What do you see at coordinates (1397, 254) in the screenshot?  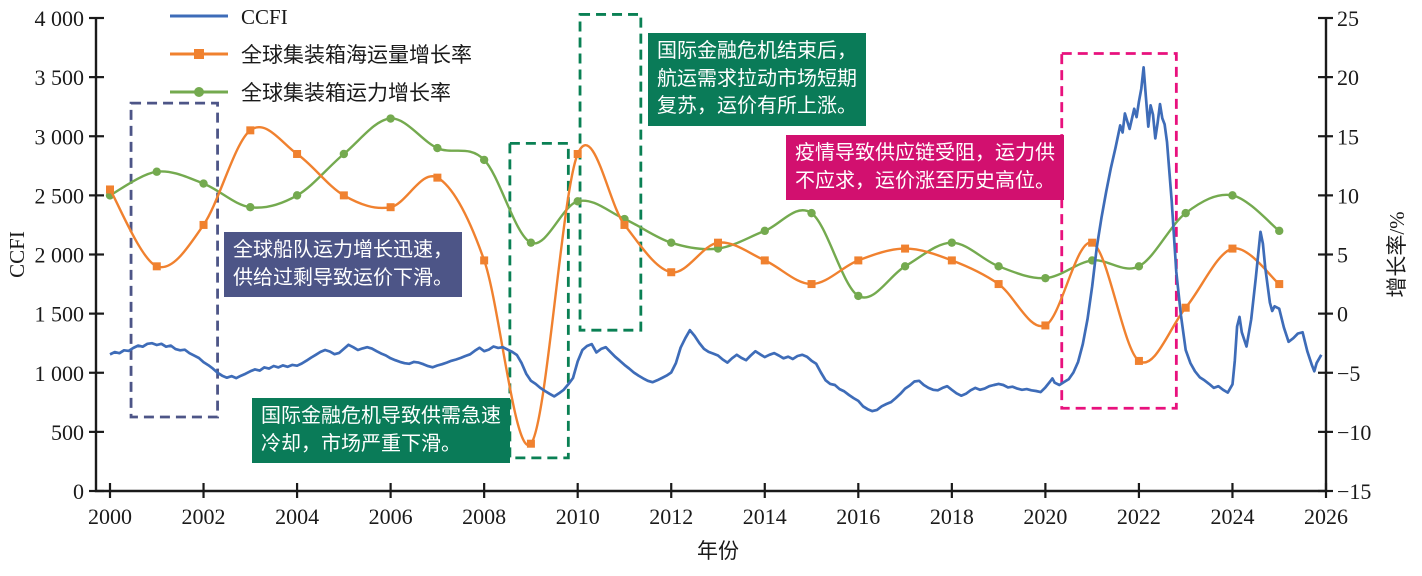 I see `right-axis-title: 增长率/%` at bounding box center [1397, 254].